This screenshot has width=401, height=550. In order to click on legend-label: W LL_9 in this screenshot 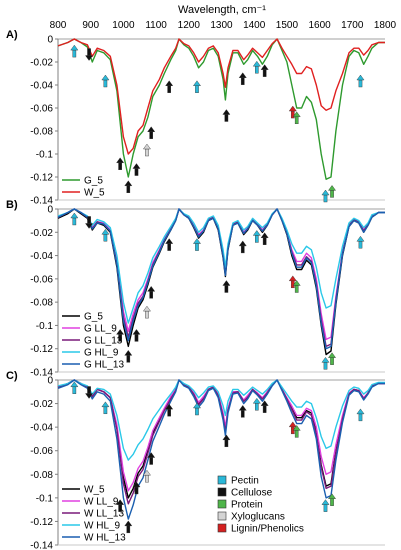, I will do `click(101, 502)`.